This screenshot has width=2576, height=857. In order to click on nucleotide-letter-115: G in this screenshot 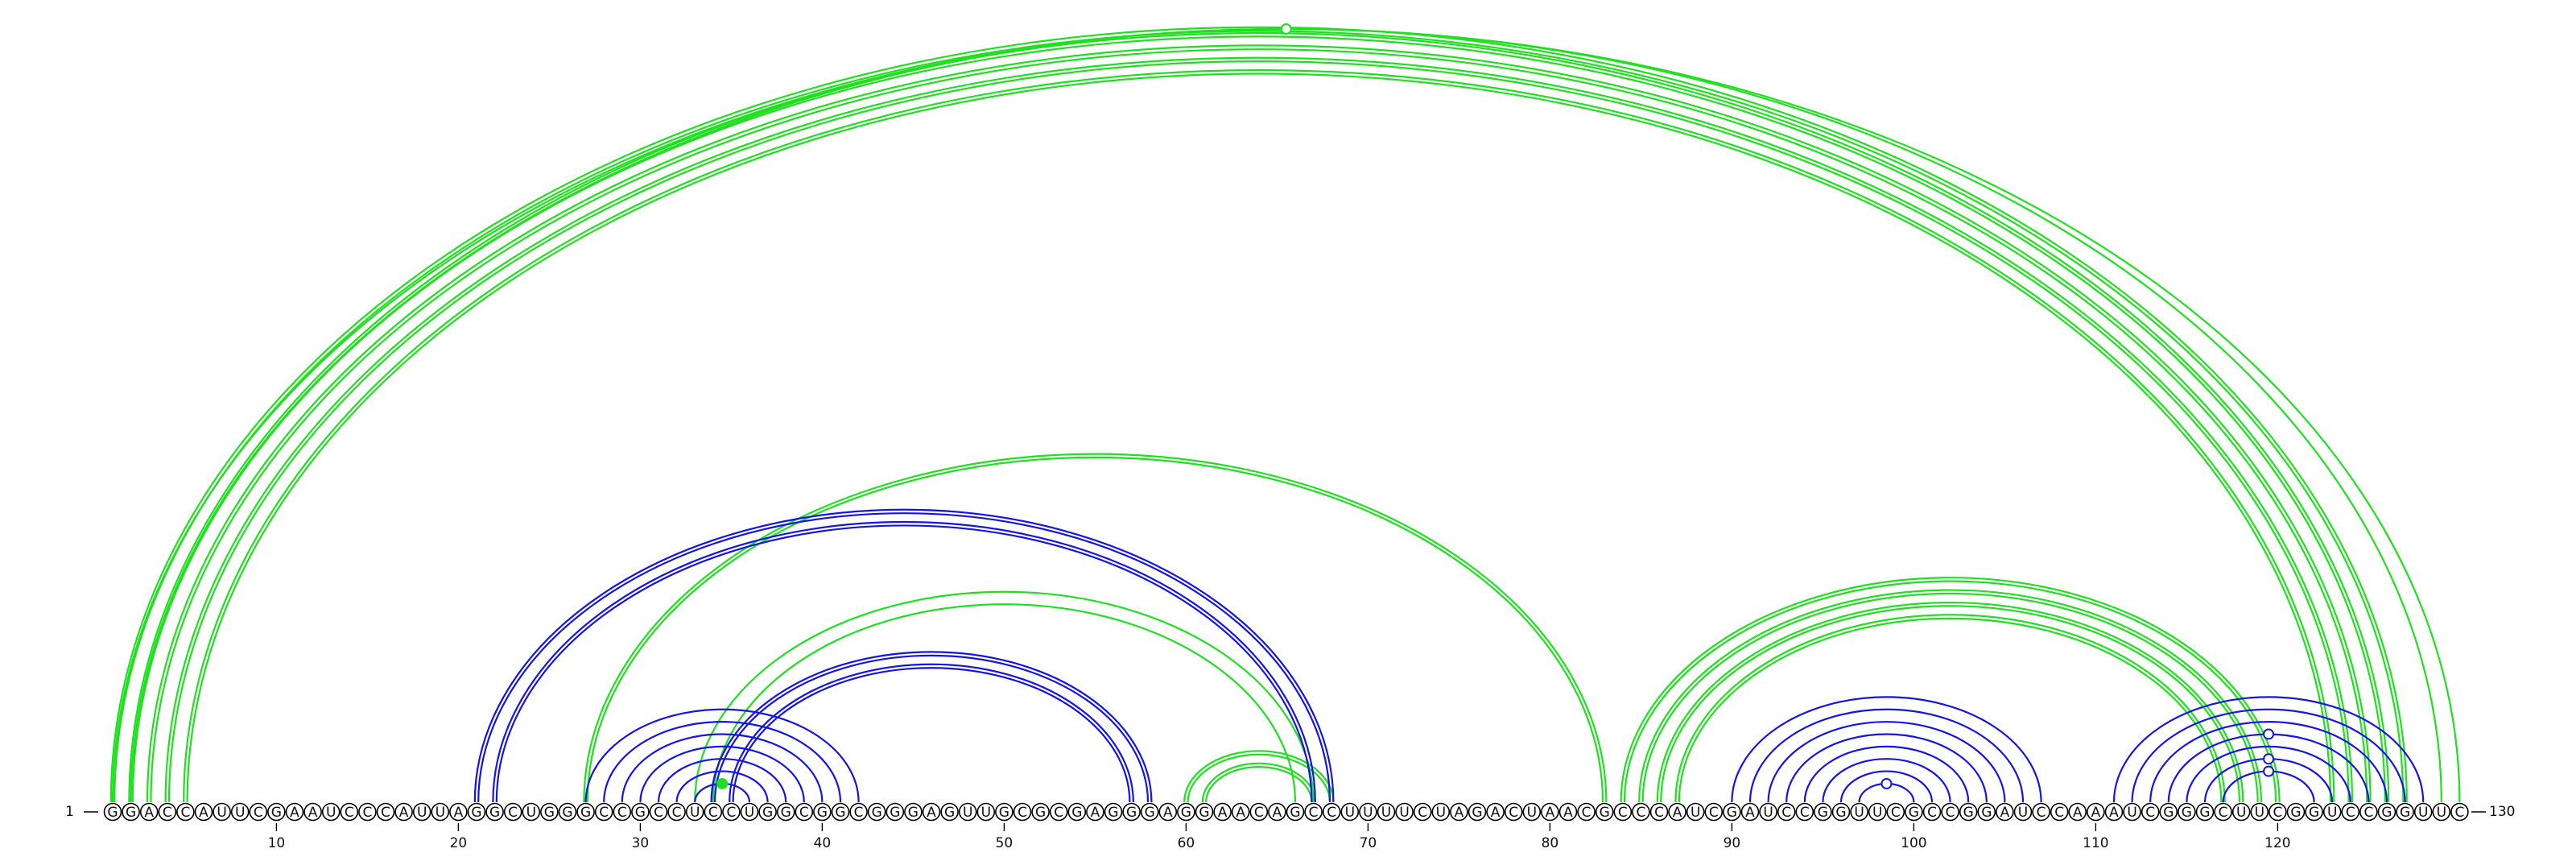, I will do `click(2187, 813)`.